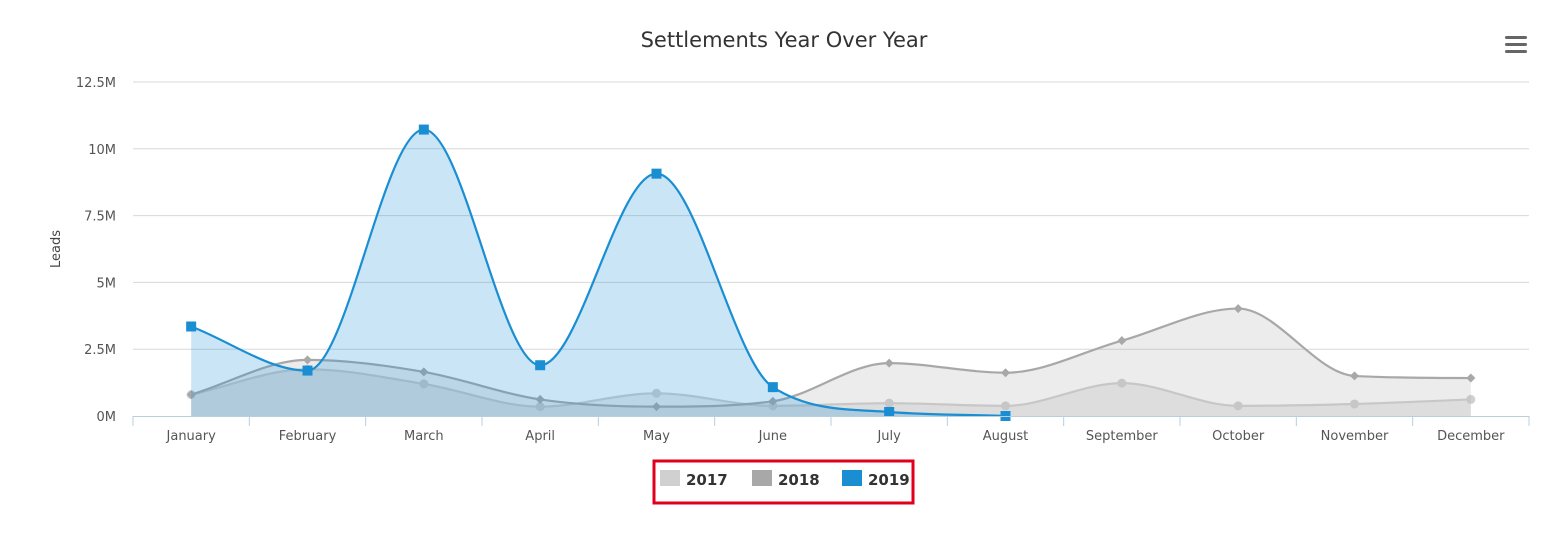 The width and height of the screenshot is (1567, 542). What do you see at coordinates (772, 436) in the screenshot?
I see `x-tick-label: June` at bounding box center [772, 436].